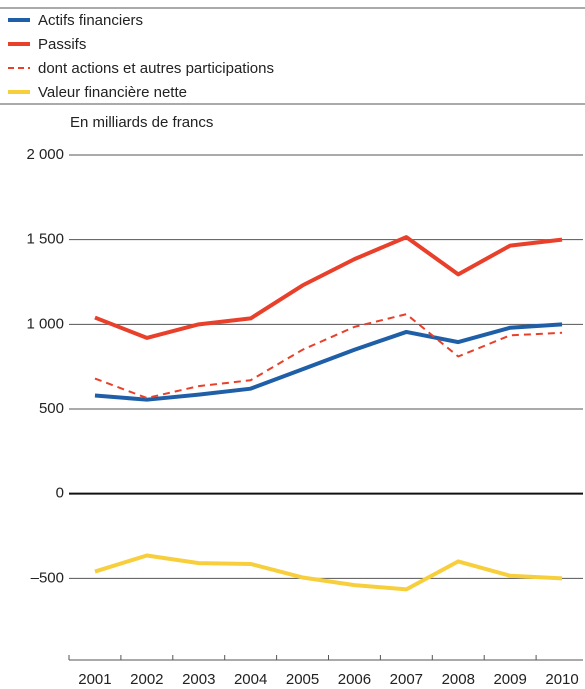 This screenshot has width=585, height=689. Describe the element at coordinates (250, 679) in the screenshot. I see `x-tick-label: 2004` at that location.